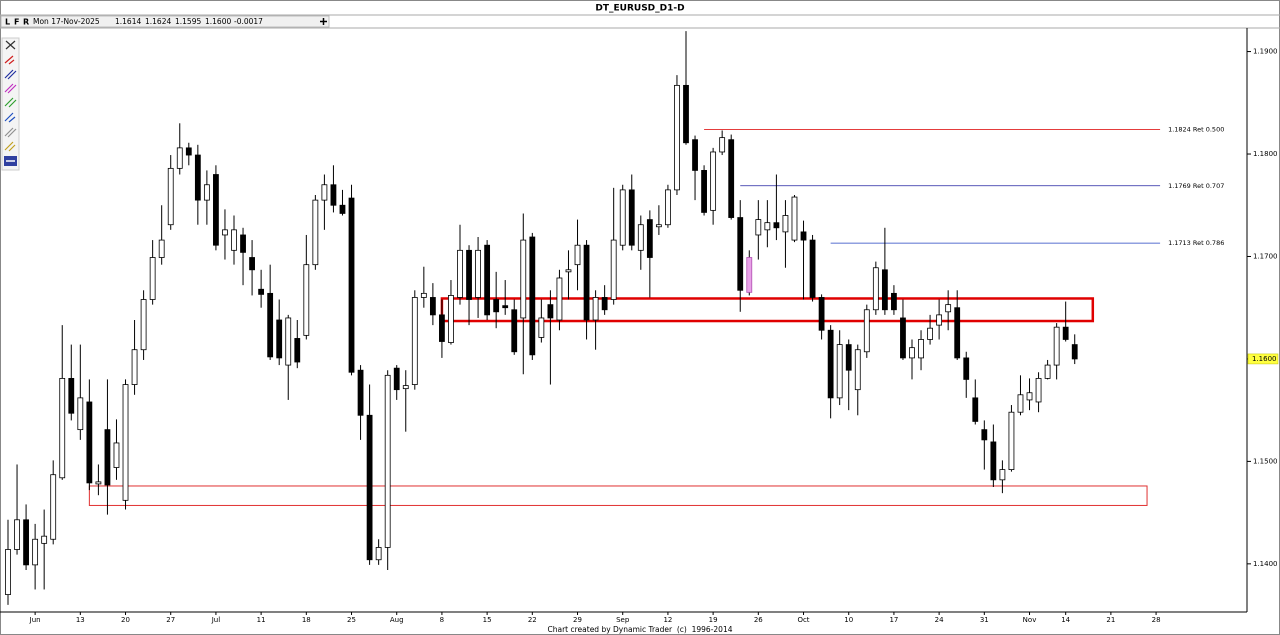  I want to click on x-tick-label: 19, so click(713, 620).